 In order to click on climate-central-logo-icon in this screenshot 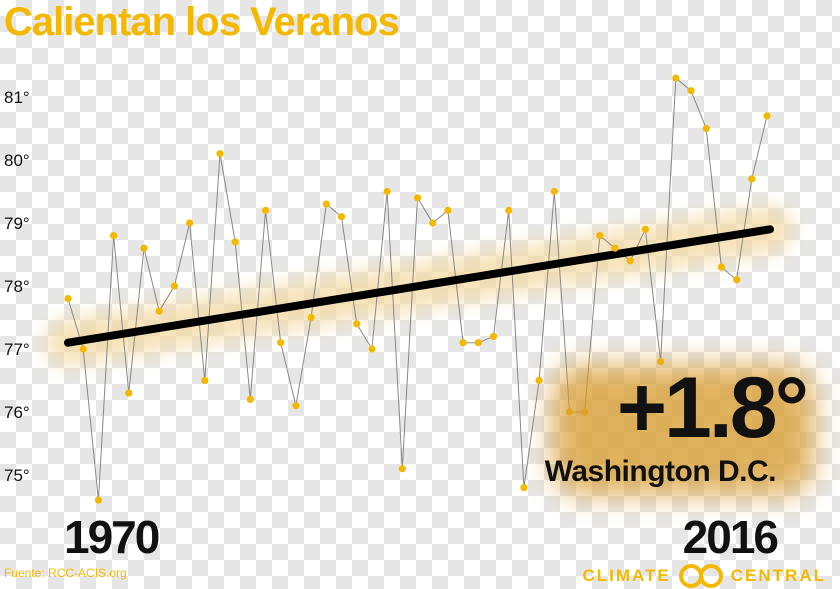, I will do `click(700, 576)`.